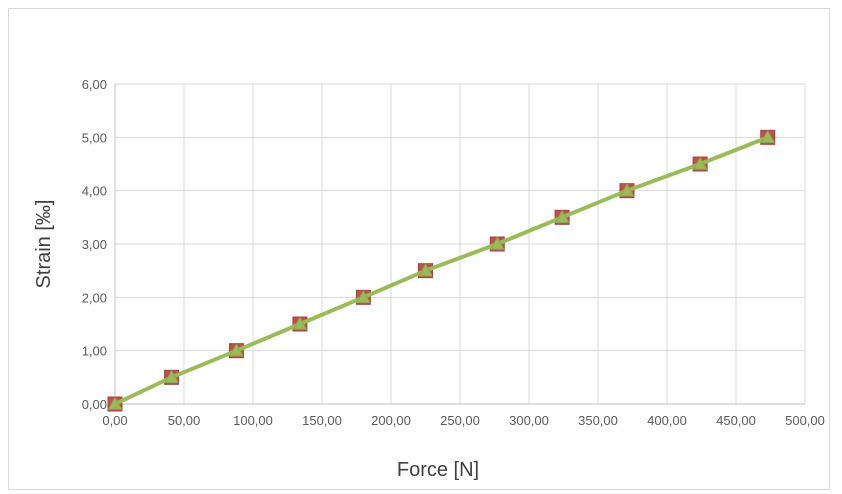  Describe the element at coordinates (391, 420) in the screenshot. I see `x-tick-label: 200,00` at that location.